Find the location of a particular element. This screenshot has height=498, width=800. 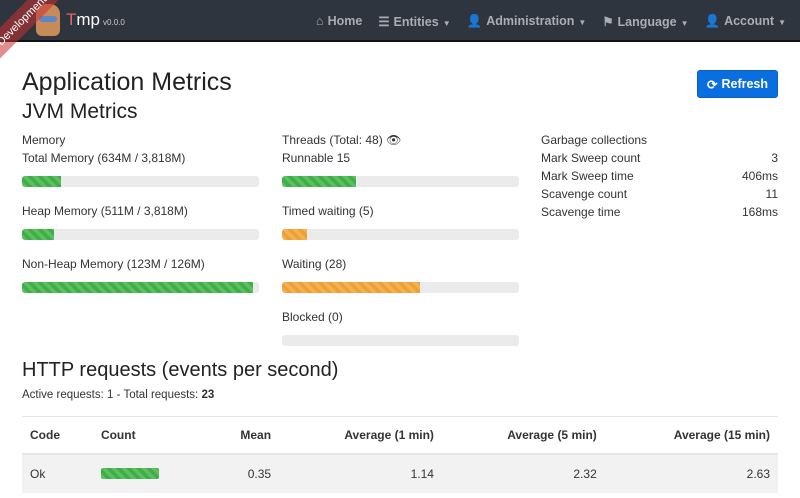

refresh-button: ⟳ Refresh is located at coordinates (737, 84).